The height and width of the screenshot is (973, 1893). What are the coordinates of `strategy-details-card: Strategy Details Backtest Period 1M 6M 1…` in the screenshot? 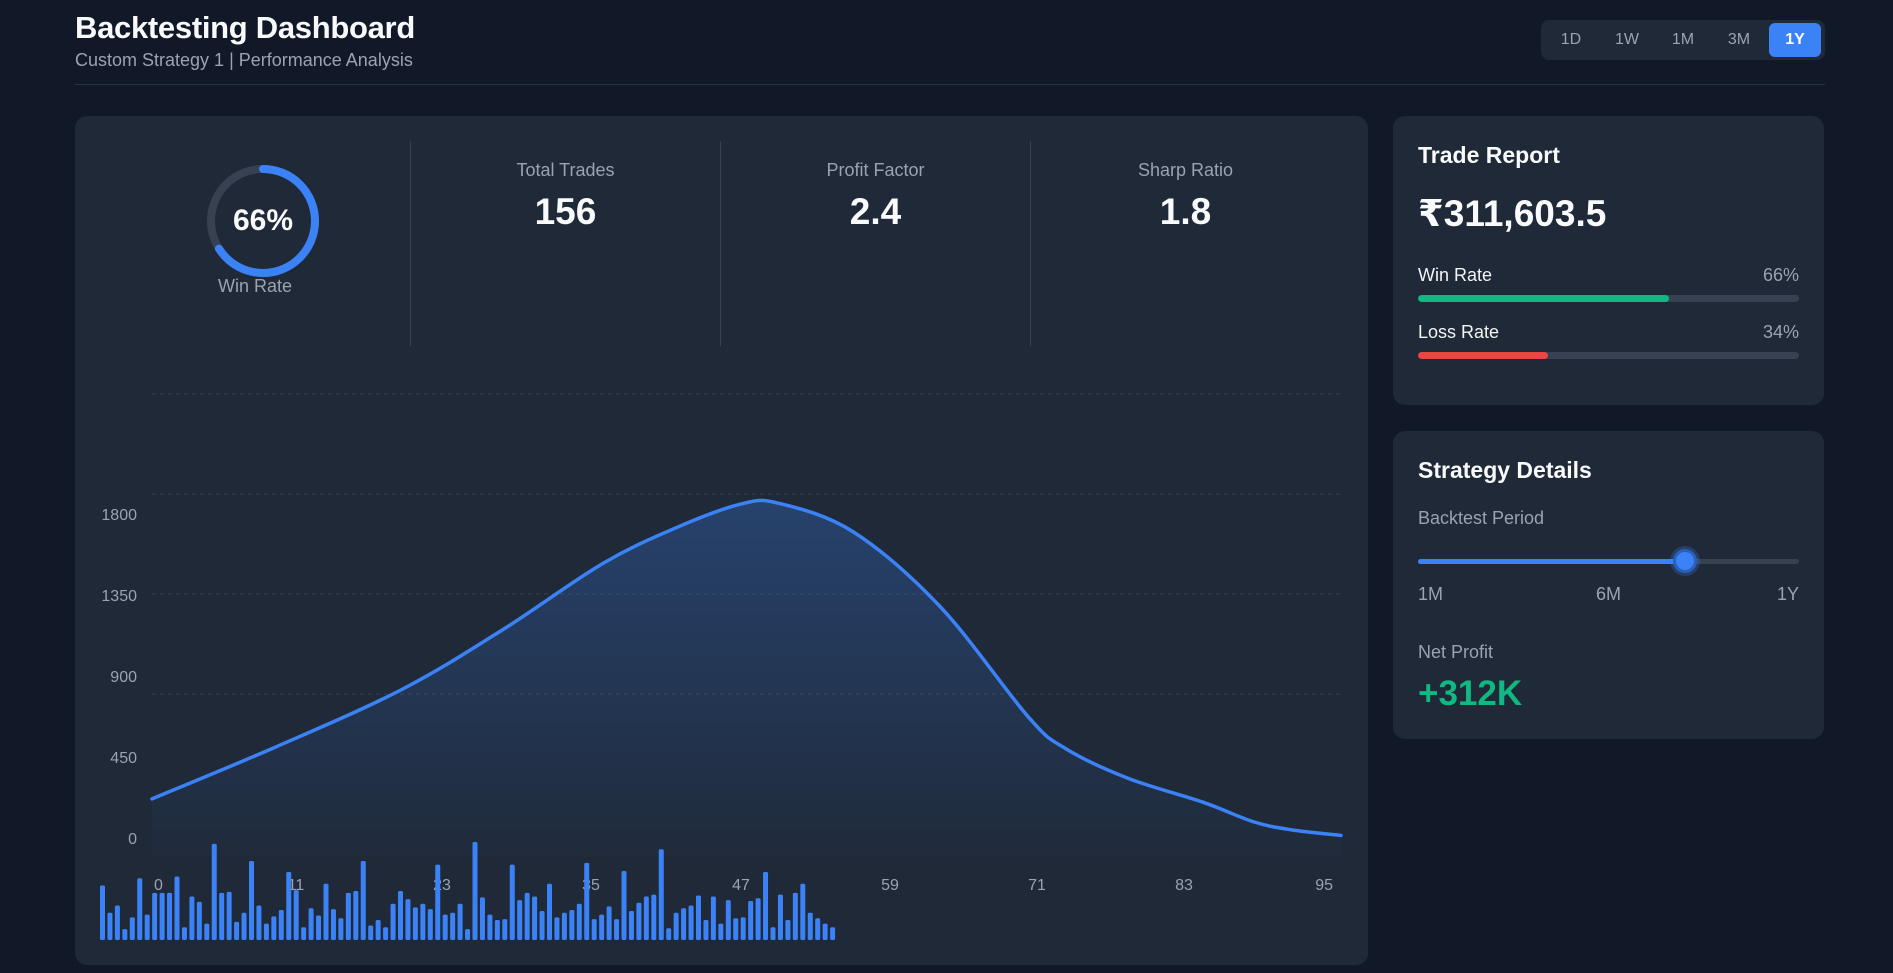 It's located at (1608, 585).